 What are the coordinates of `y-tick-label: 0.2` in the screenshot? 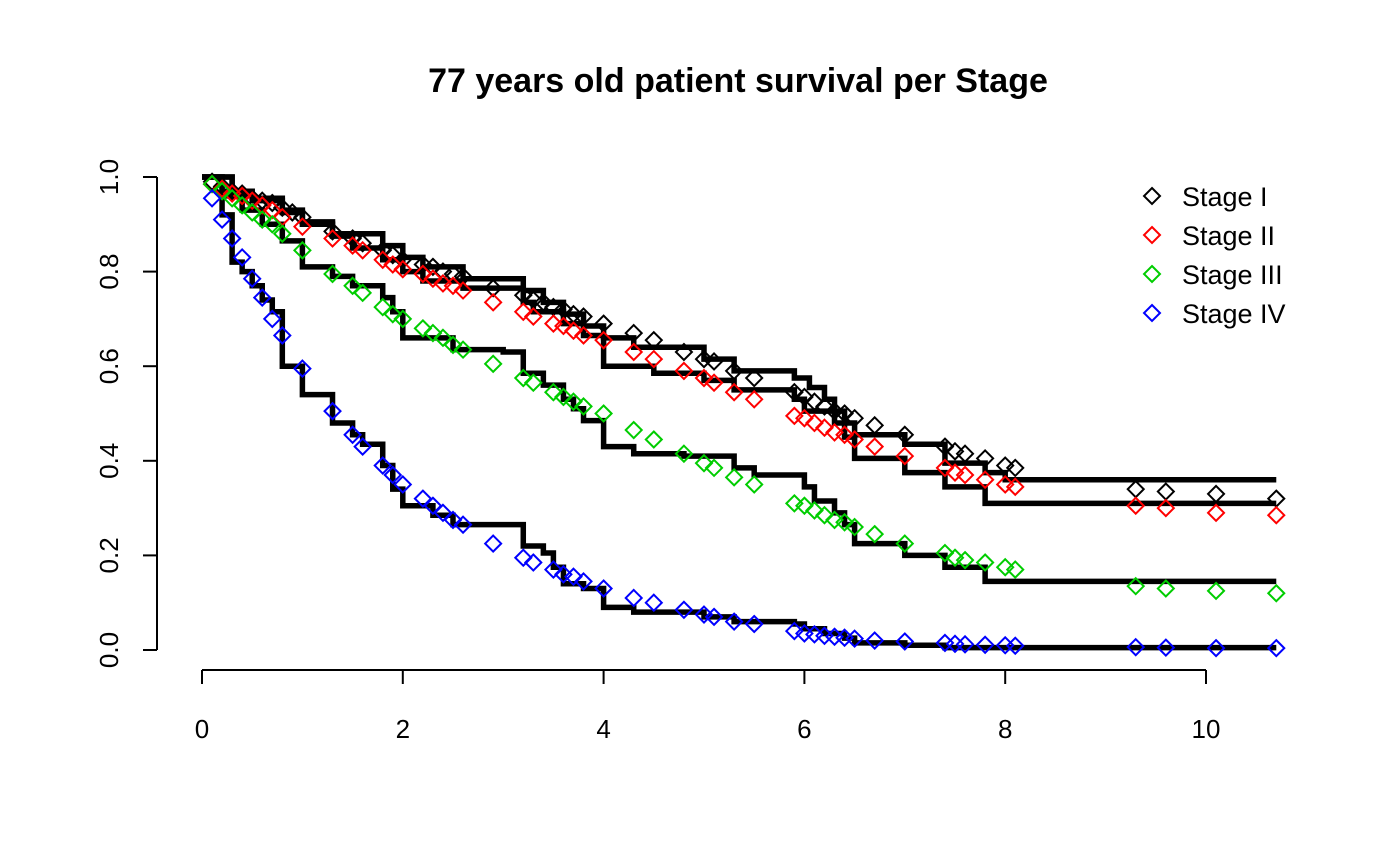 It's located at (109, 555).